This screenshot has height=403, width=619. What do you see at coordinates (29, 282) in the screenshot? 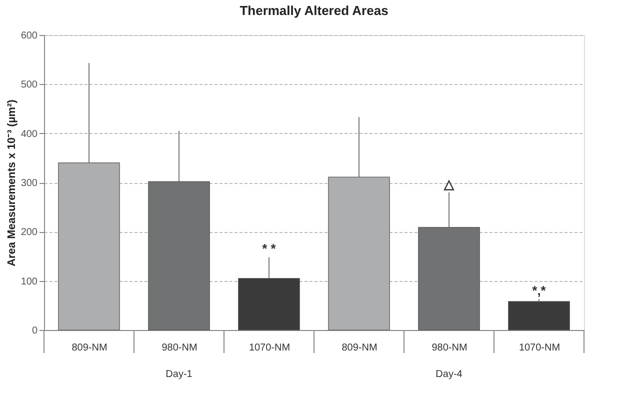
I see `y-tick-label: 100` at bounding box center [29, 282].